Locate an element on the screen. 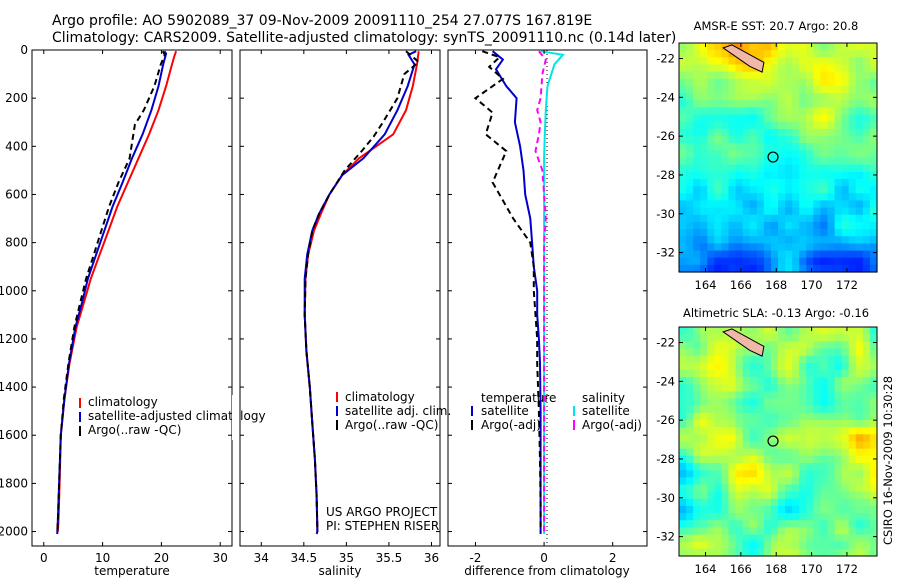 Image resolution: width=900 pixels, height=580 pixels. csiro-timestamp: CSIRO 16-Nov-2009 10:30:28 is located at coordinates (888, 460).